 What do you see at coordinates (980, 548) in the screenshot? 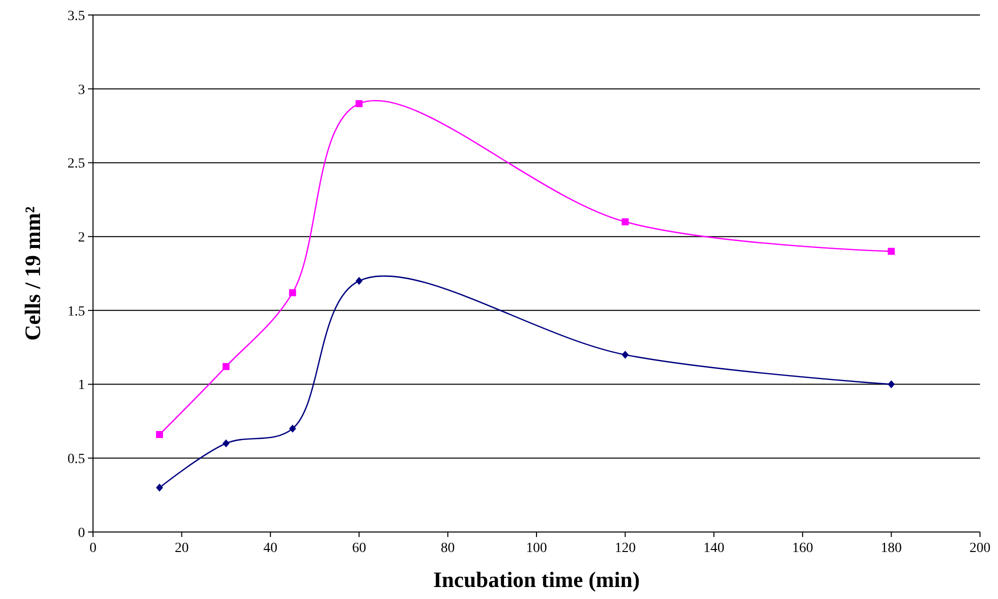
I see `x-tick-label: 200` at bounding box center [980, 548].